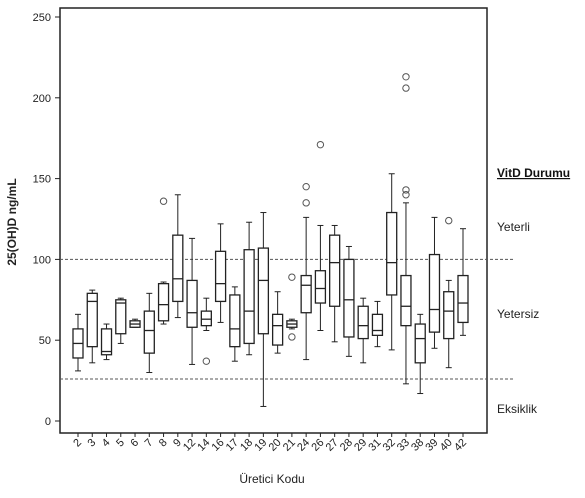 This screenshot has height=498, width=585. I want to click on y-tick-label: 0, so click(48, 422).